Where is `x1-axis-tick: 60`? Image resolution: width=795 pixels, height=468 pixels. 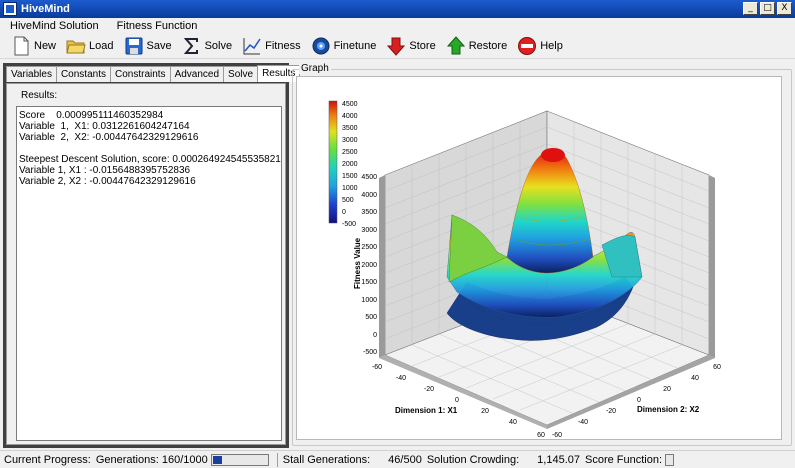 x1-axis-tick: 60 is located at coordinates (541, 435).